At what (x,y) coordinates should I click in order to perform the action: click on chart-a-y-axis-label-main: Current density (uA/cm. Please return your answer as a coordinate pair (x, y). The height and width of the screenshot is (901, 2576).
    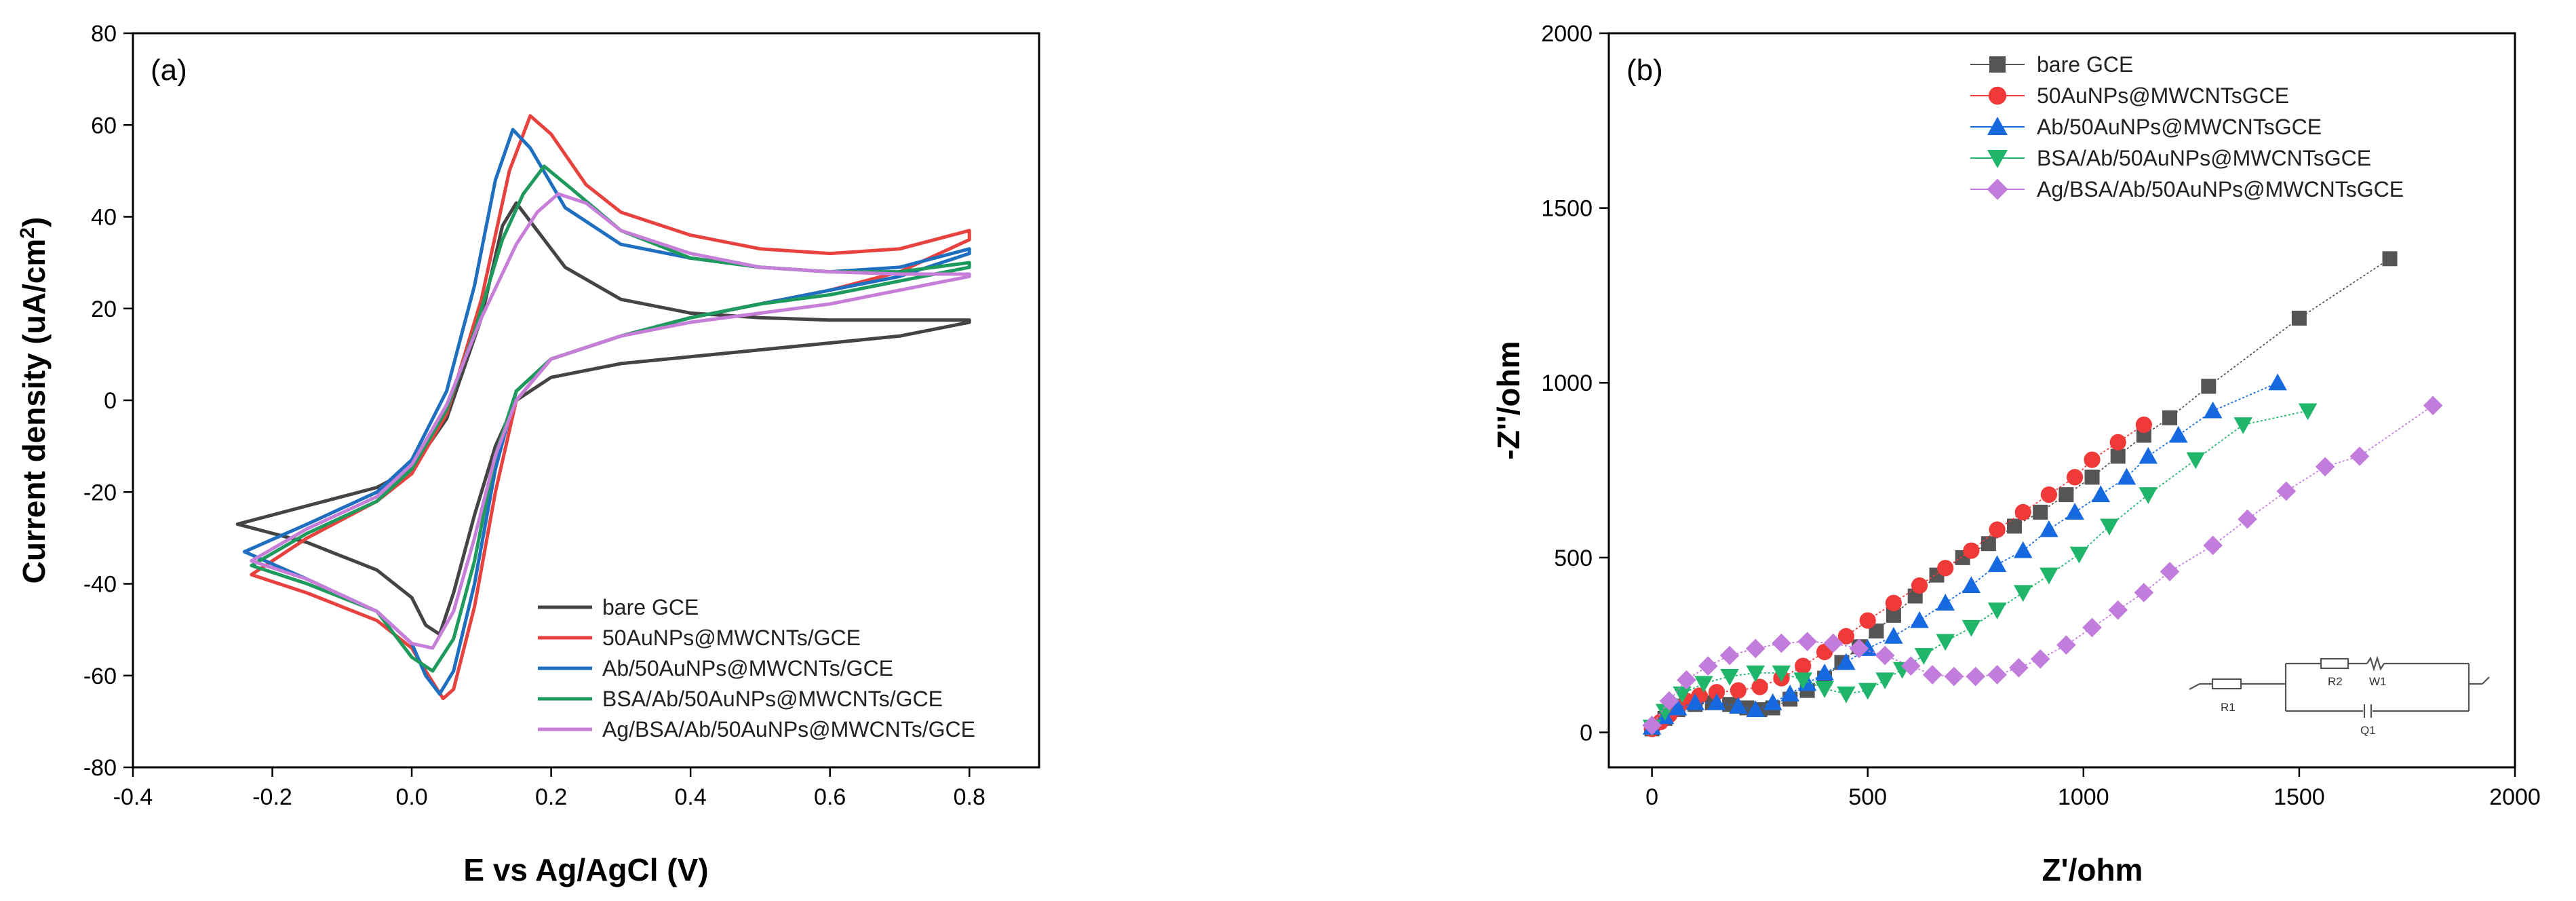
    Looking at the image, I should click on (34, 411).